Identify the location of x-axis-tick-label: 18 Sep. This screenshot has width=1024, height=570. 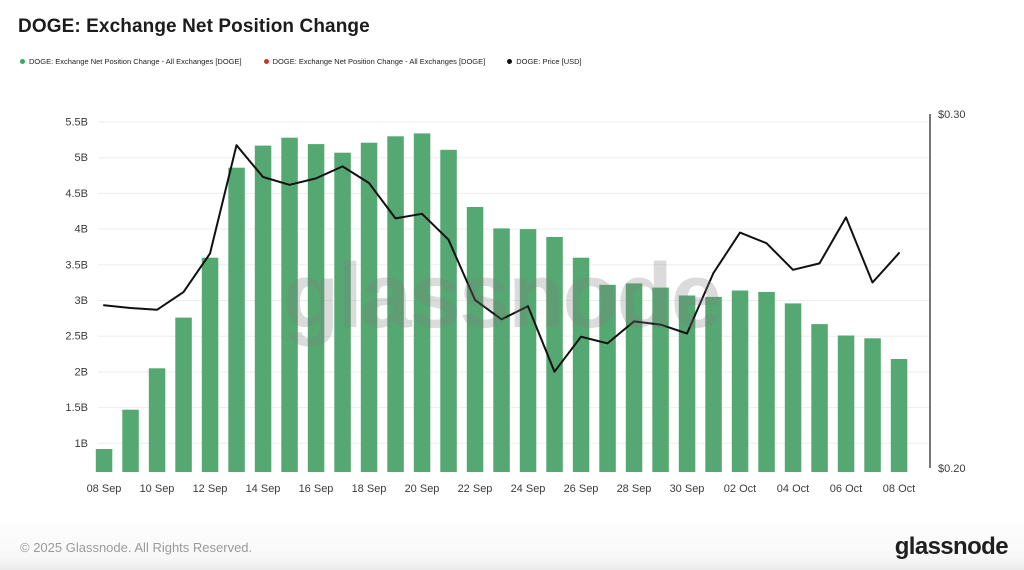
(369, 489).